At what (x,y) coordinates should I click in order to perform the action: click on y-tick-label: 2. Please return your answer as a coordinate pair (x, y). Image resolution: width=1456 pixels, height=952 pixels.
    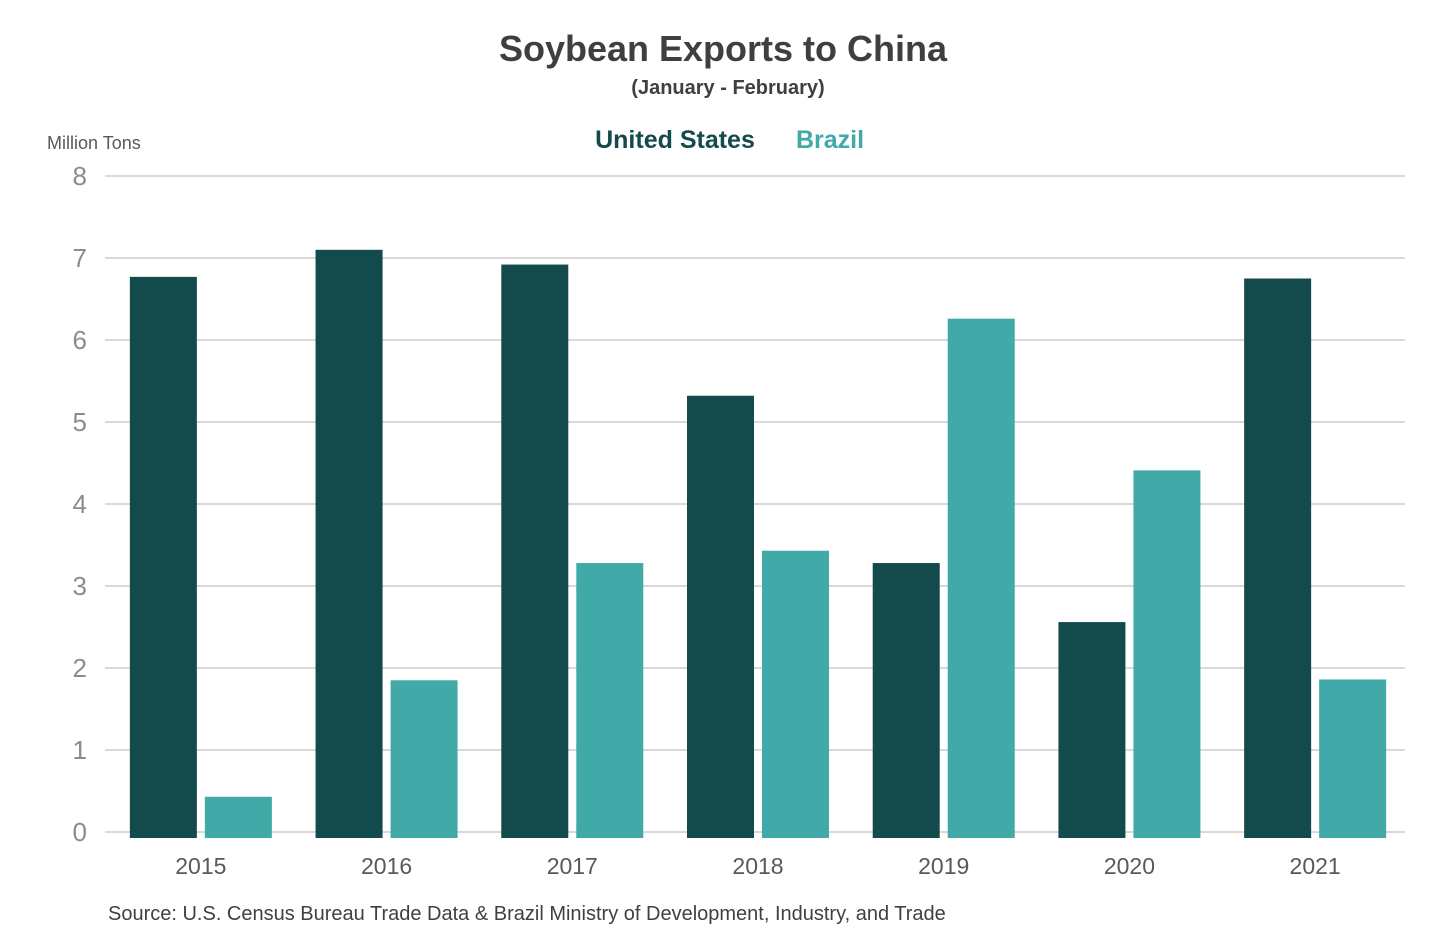
    Looking at the image, I should click on (80, 668).